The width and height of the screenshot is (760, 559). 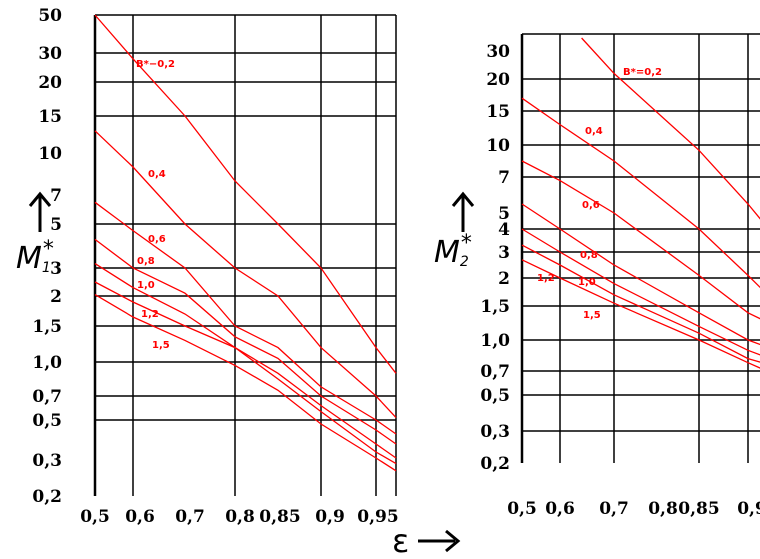 I want to click on y-axis-label: M1*, so click(x=35, y=256).